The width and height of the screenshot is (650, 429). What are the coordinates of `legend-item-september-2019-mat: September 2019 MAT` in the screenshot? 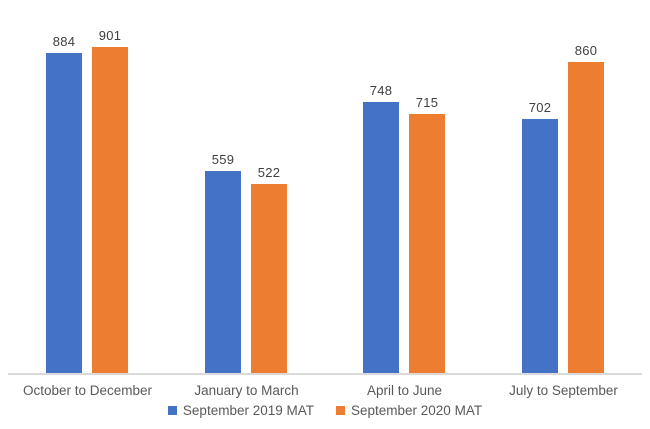 It's located at (240, 410).